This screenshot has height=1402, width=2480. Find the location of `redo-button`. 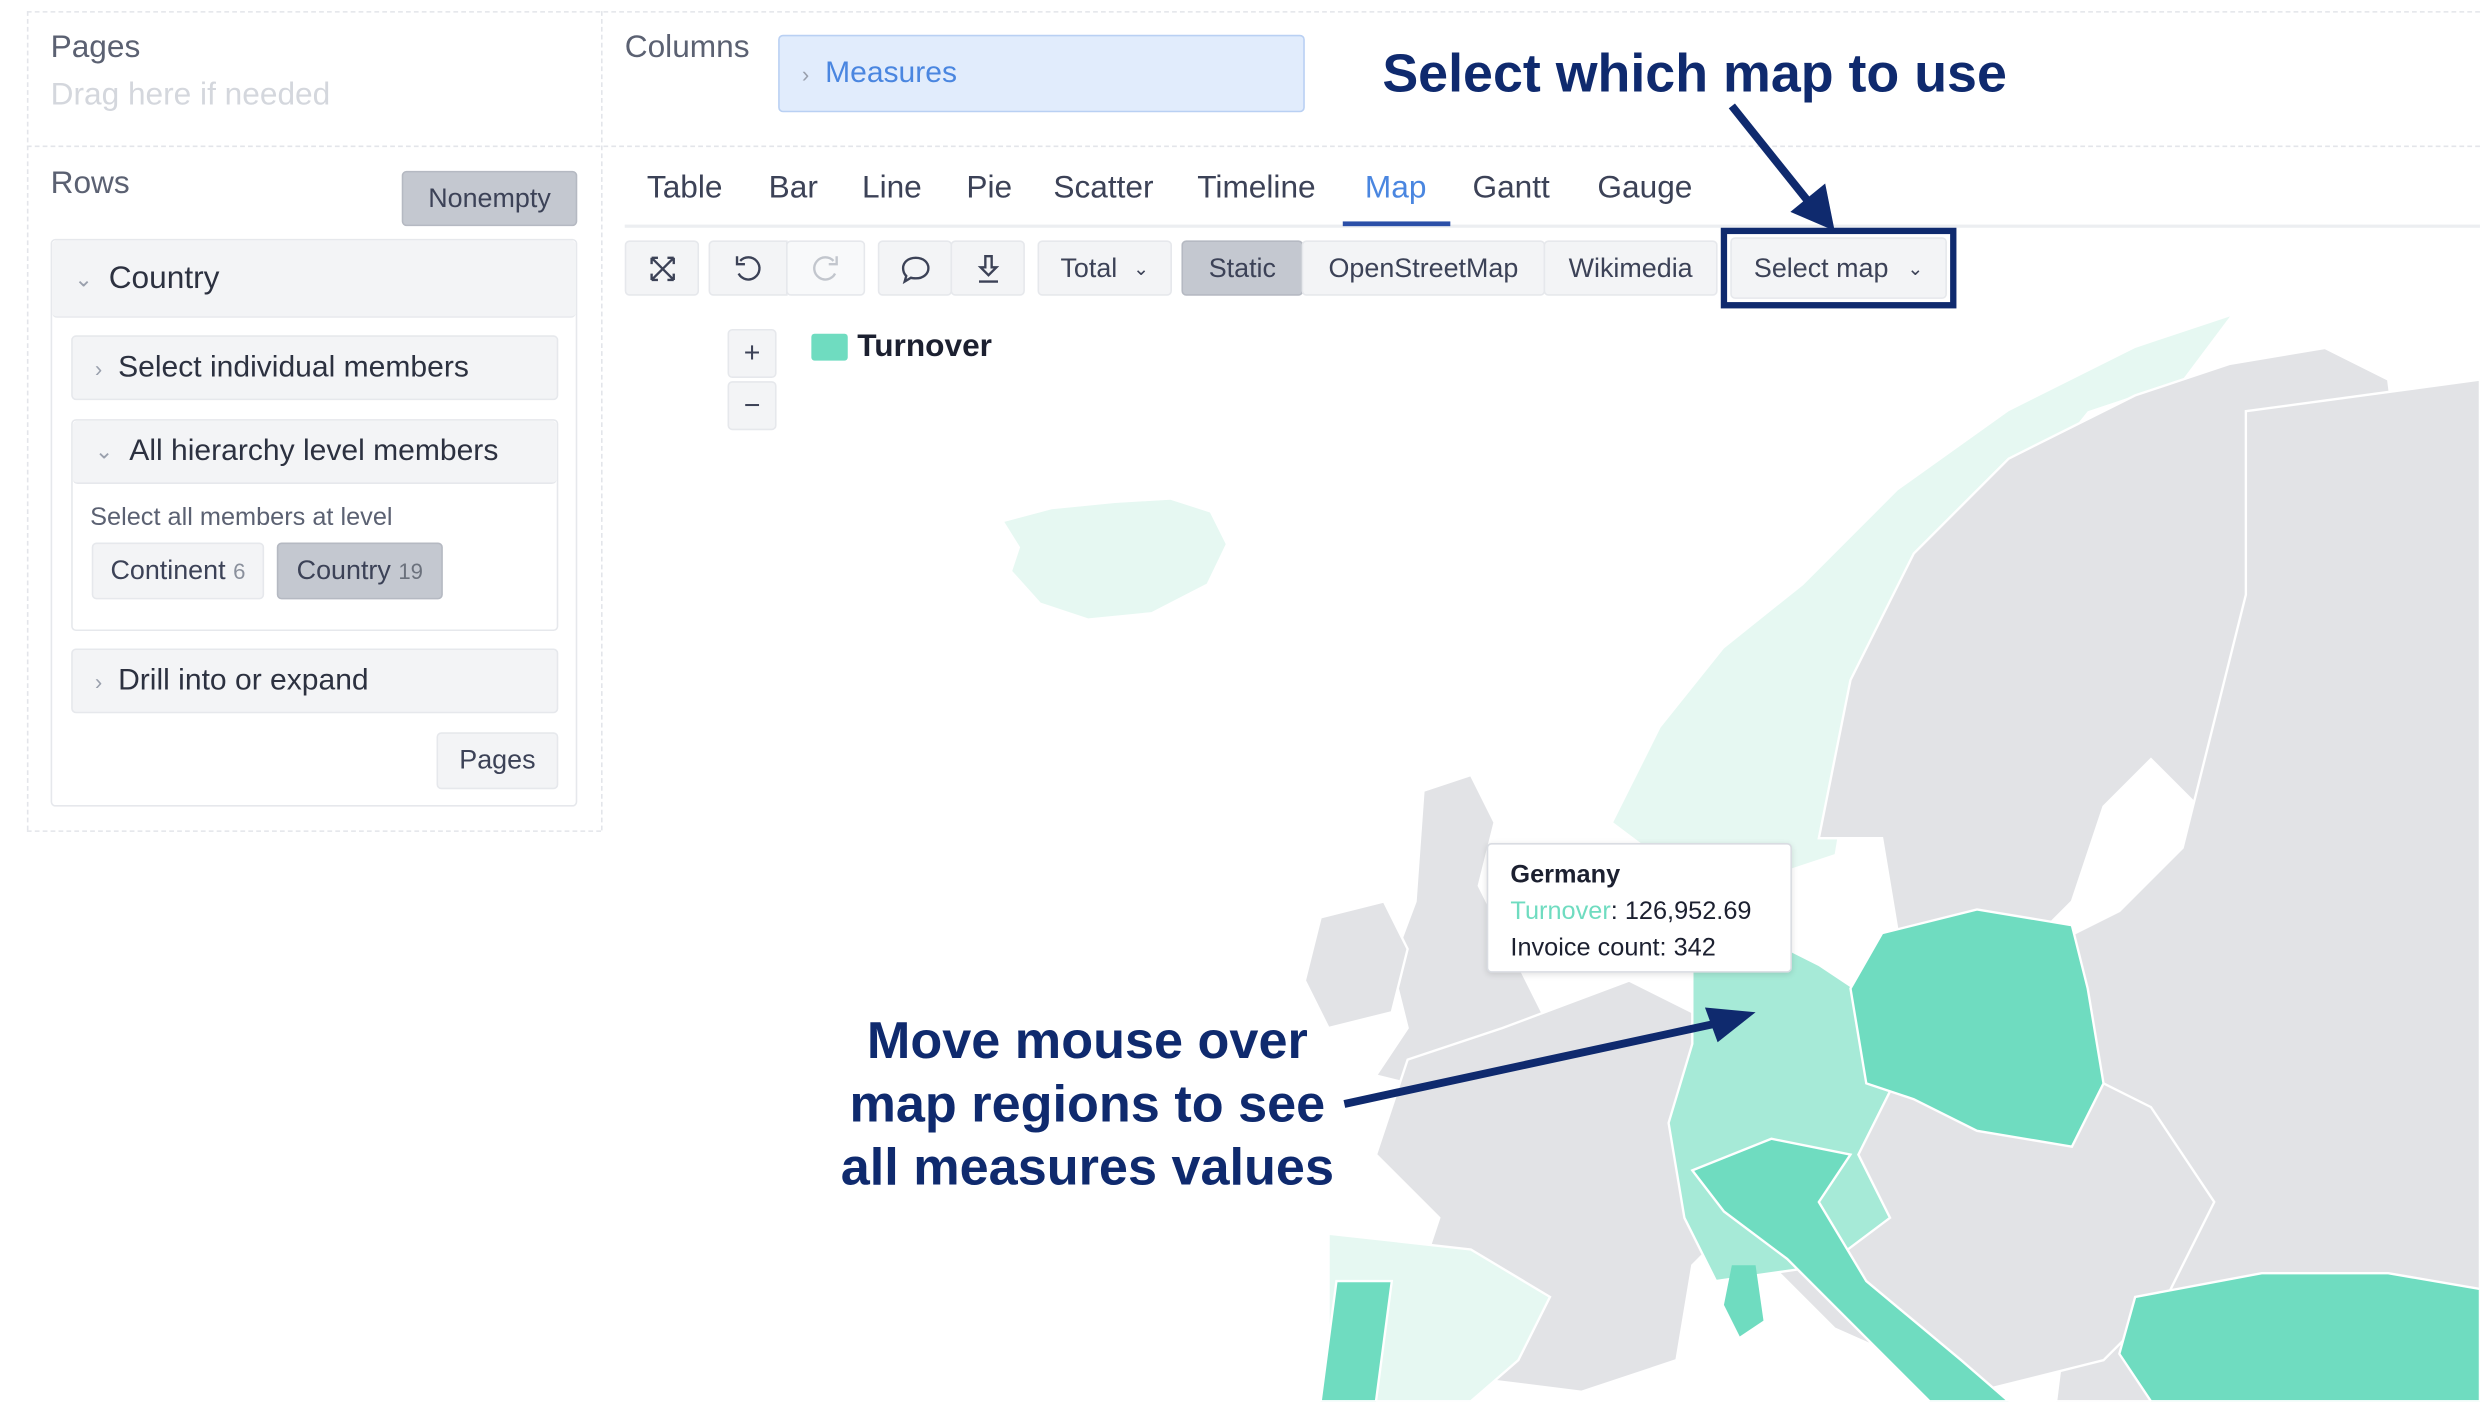

redo-button is located at coordinates (826, 268).